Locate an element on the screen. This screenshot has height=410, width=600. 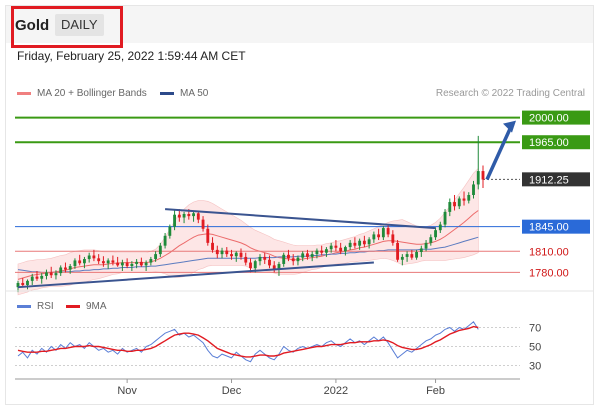
instrument-title: Gold is located at coordinates (32, 25).